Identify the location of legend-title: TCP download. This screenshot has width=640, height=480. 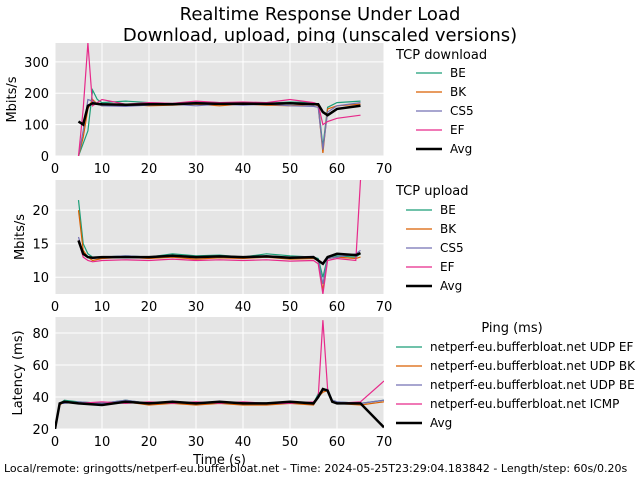
(441, 55).